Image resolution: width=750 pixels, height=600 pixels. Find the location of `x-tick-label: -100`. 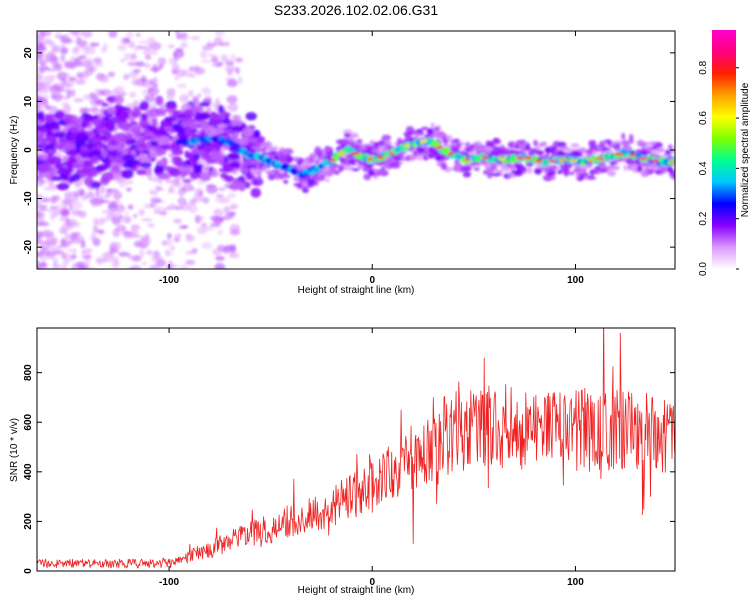

x-tick-label: -100 is located at coordinates (169, 280).